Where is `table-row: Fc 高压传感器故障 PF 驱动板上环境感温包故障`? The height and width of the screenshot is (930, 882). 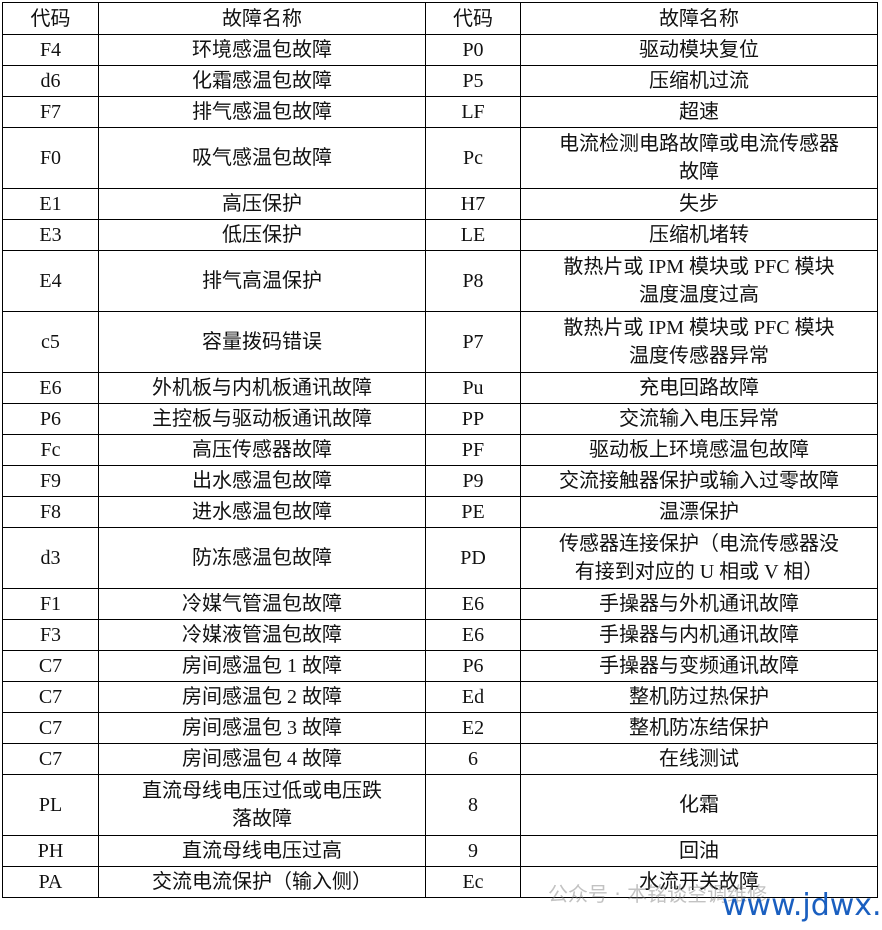 table-row: Fc 高压传感器故障 PF 驱动板上环境感温包故障 is located at coordinates (440, 450).